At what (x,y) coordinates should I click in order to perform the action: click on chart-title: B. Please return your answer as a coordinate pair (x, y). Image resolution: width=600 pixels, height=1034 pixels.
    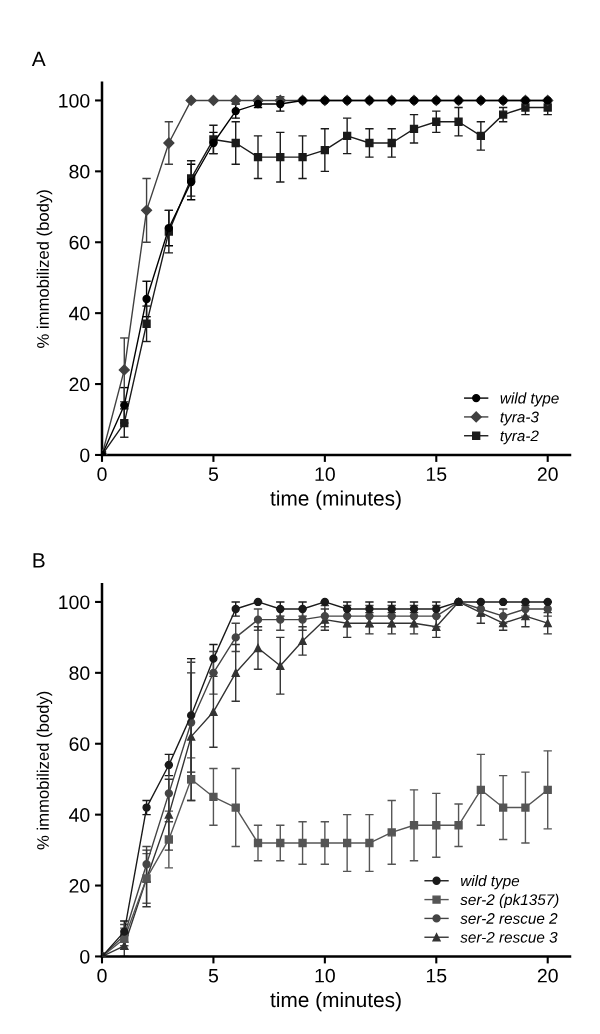
    Looking at the image, I should click on (39, 560).